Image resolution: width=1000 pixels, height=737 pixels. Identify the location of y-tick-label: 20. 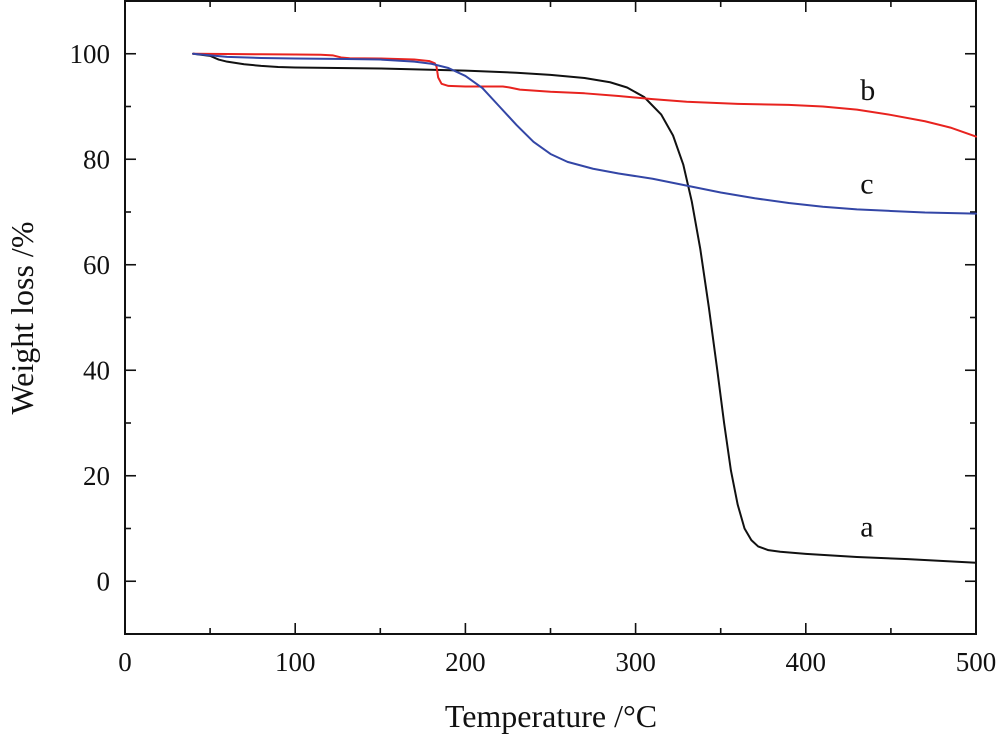
(96, 476).